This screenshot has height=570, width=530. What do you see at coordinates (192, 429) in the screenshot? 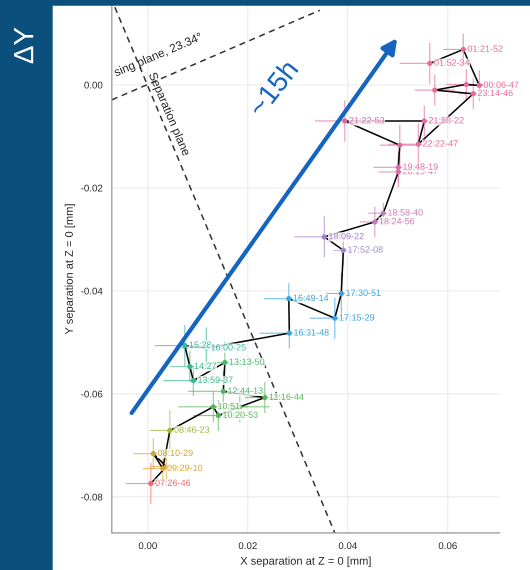
I see `annotation: 08:46-23` at bounding box center [192, 429].